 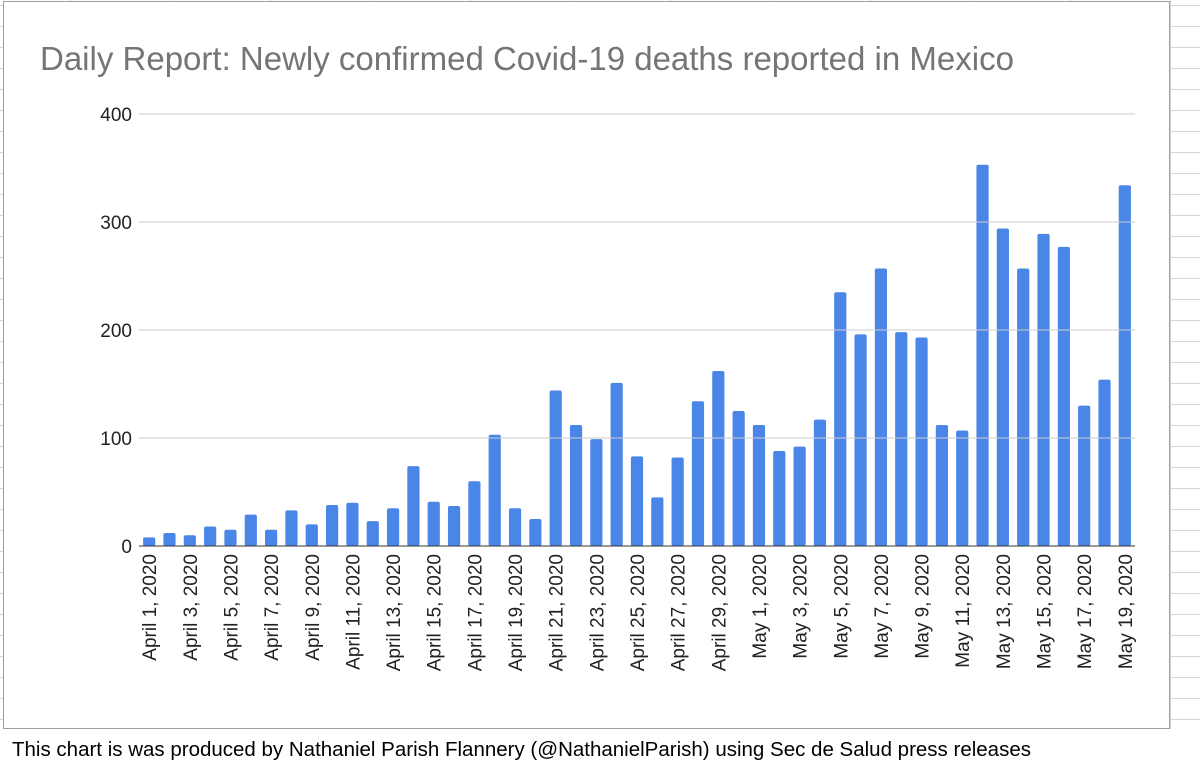 What do you see at coordinates (116, 439) in the screenshot?
I see `y-tick-label: 100` at bounding box center [116, 439].